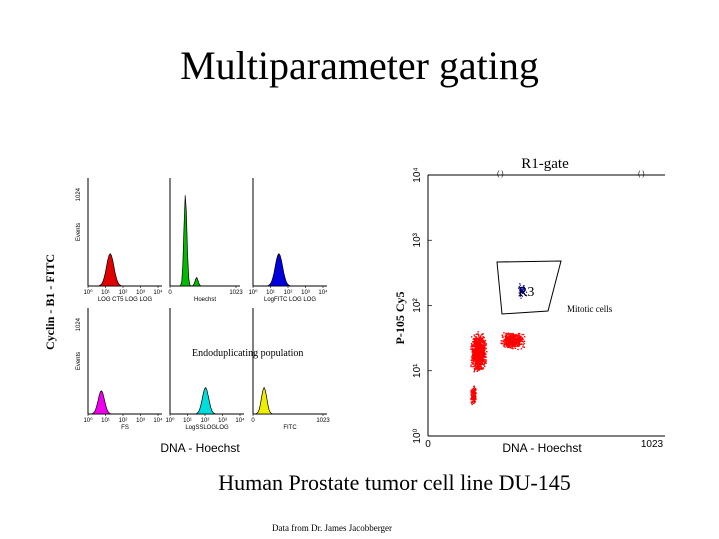 This screenshot has width=719, height=539. I want to click on gate-title: R1-gate, so click(545, 164).